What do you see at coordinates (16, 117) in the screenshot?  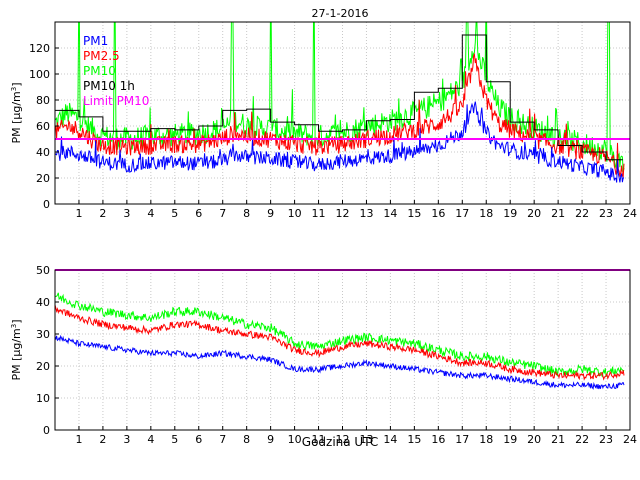 I see `top-ylabel-main: PM [µg/m` at bounding box center [16, 117].